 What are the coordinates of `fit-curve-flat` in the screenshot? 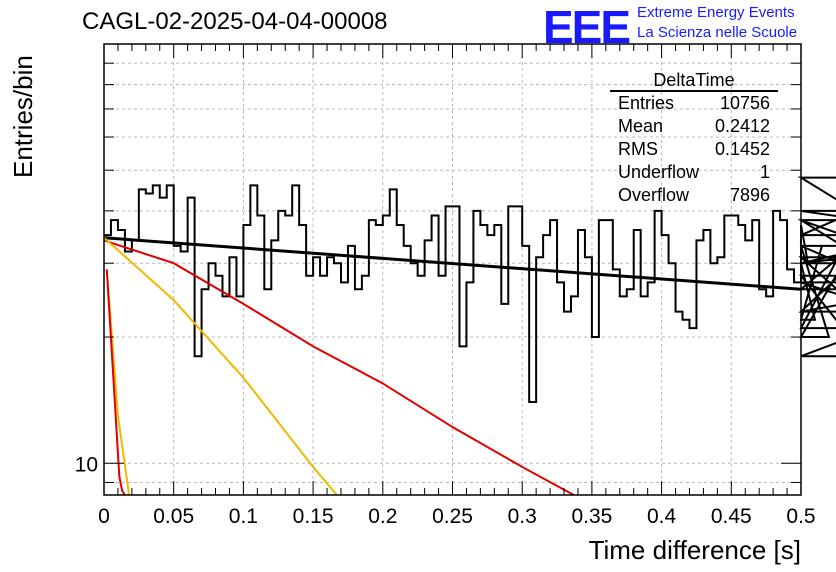 It's located at (452, 263).